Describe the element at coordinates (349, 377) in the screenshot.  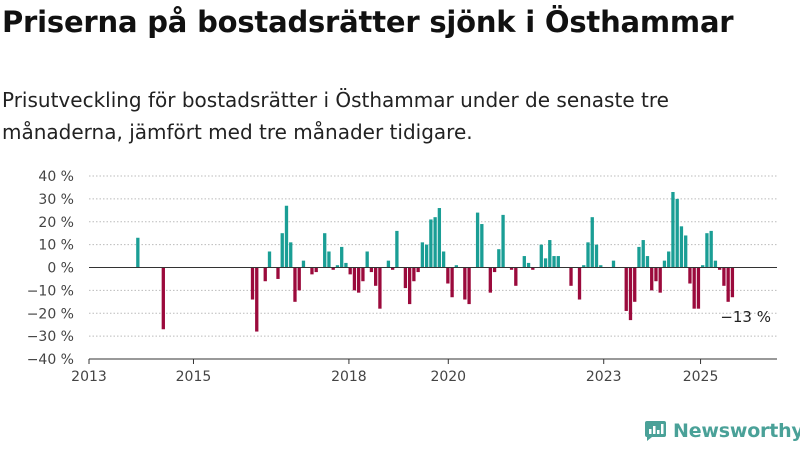
I see `x-tick-label: 2018` at that location.